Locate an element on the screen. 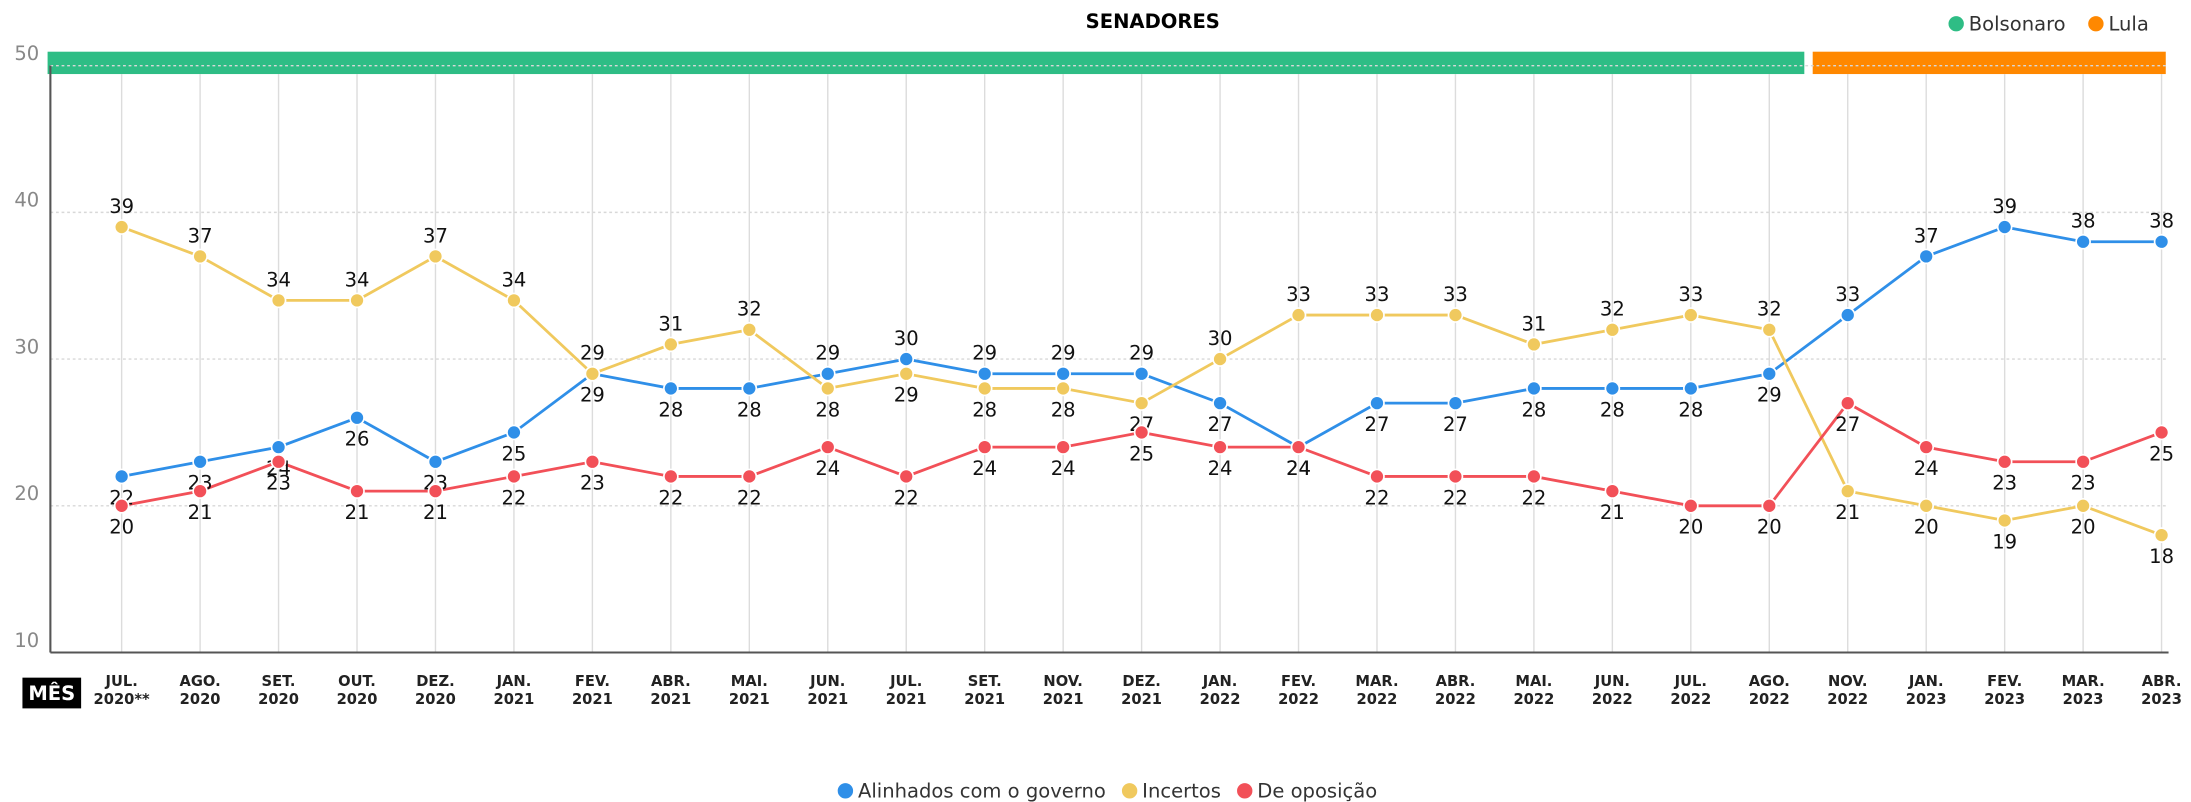  x-tick-label-box: MAI. 2022 is located at coordinates (1534, 691).